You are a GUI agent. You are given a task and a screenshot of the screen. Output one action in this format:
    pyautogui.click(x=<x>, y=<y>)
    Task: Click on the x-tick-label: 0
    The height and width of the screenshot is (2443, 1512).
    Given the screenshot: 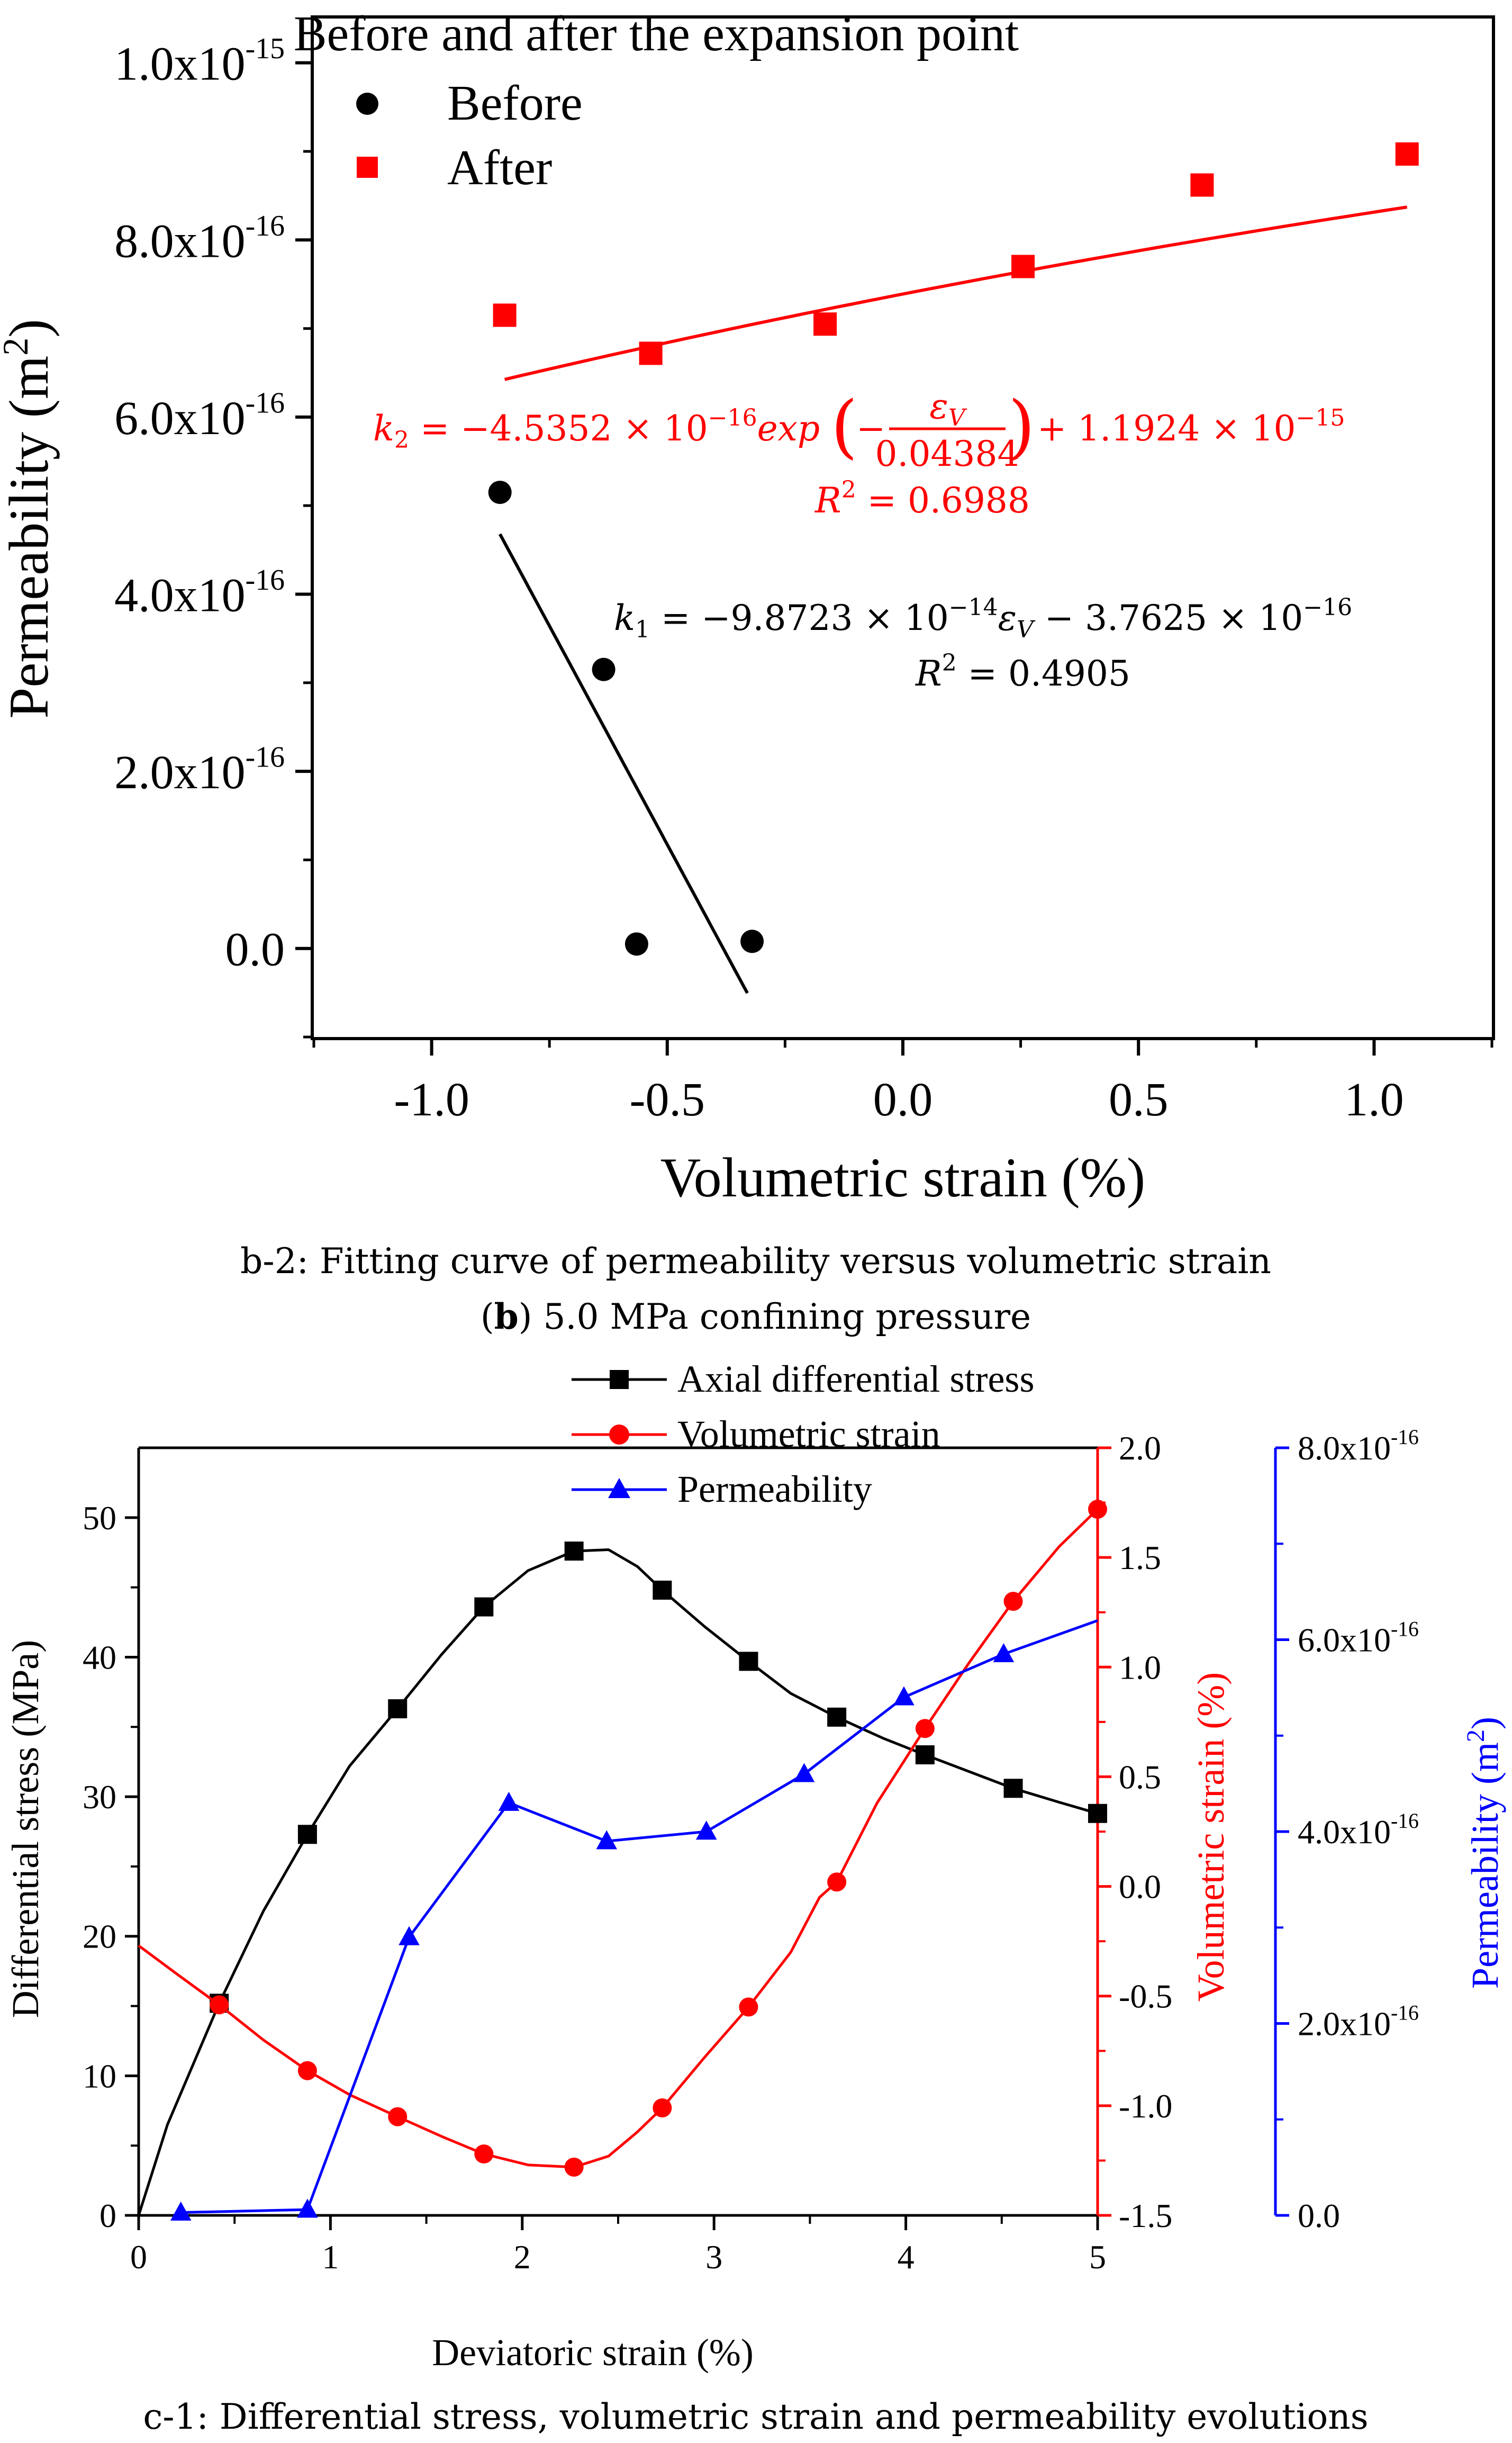 What is the action you would take?
    pyautogui.click(x=138, y=2257)
    